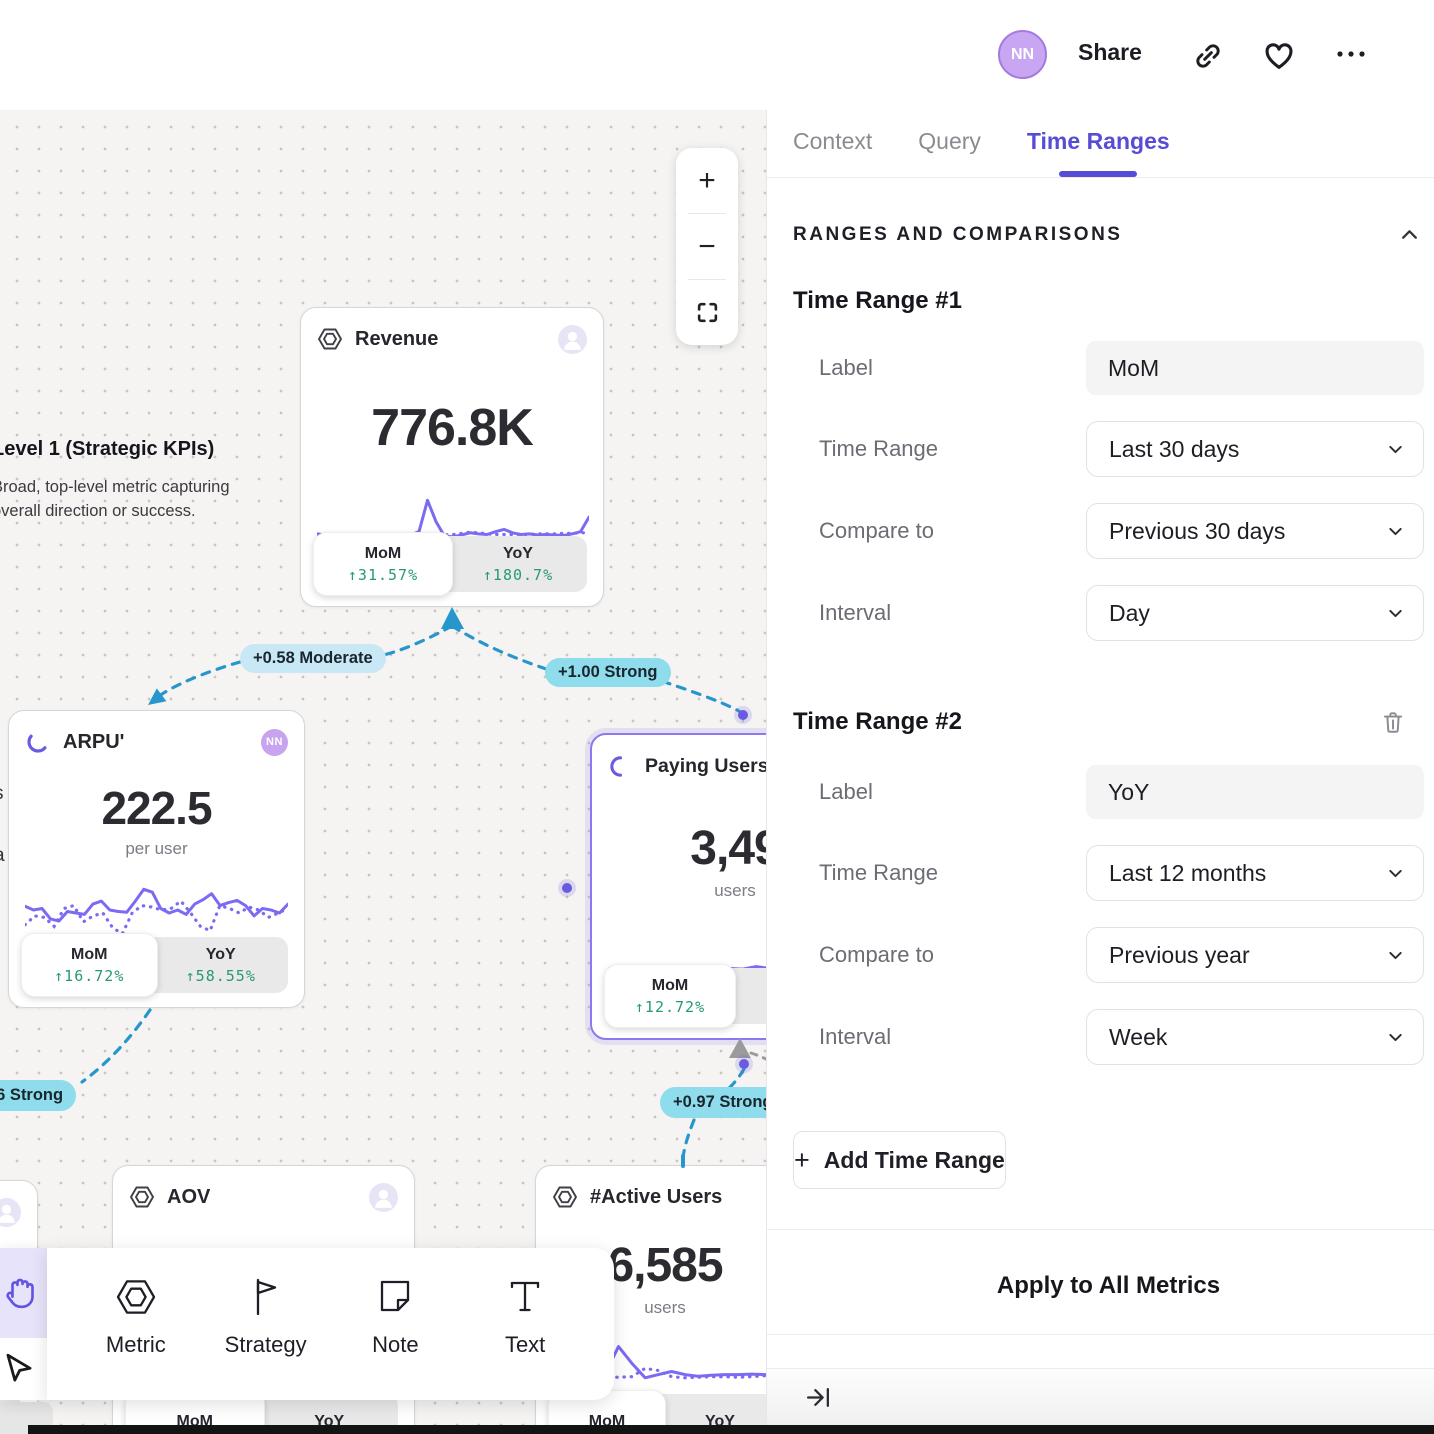 This screenshot has width=1434, height=1434. I want to click on metric-card-title: #Active Users, so click(656, 1196).